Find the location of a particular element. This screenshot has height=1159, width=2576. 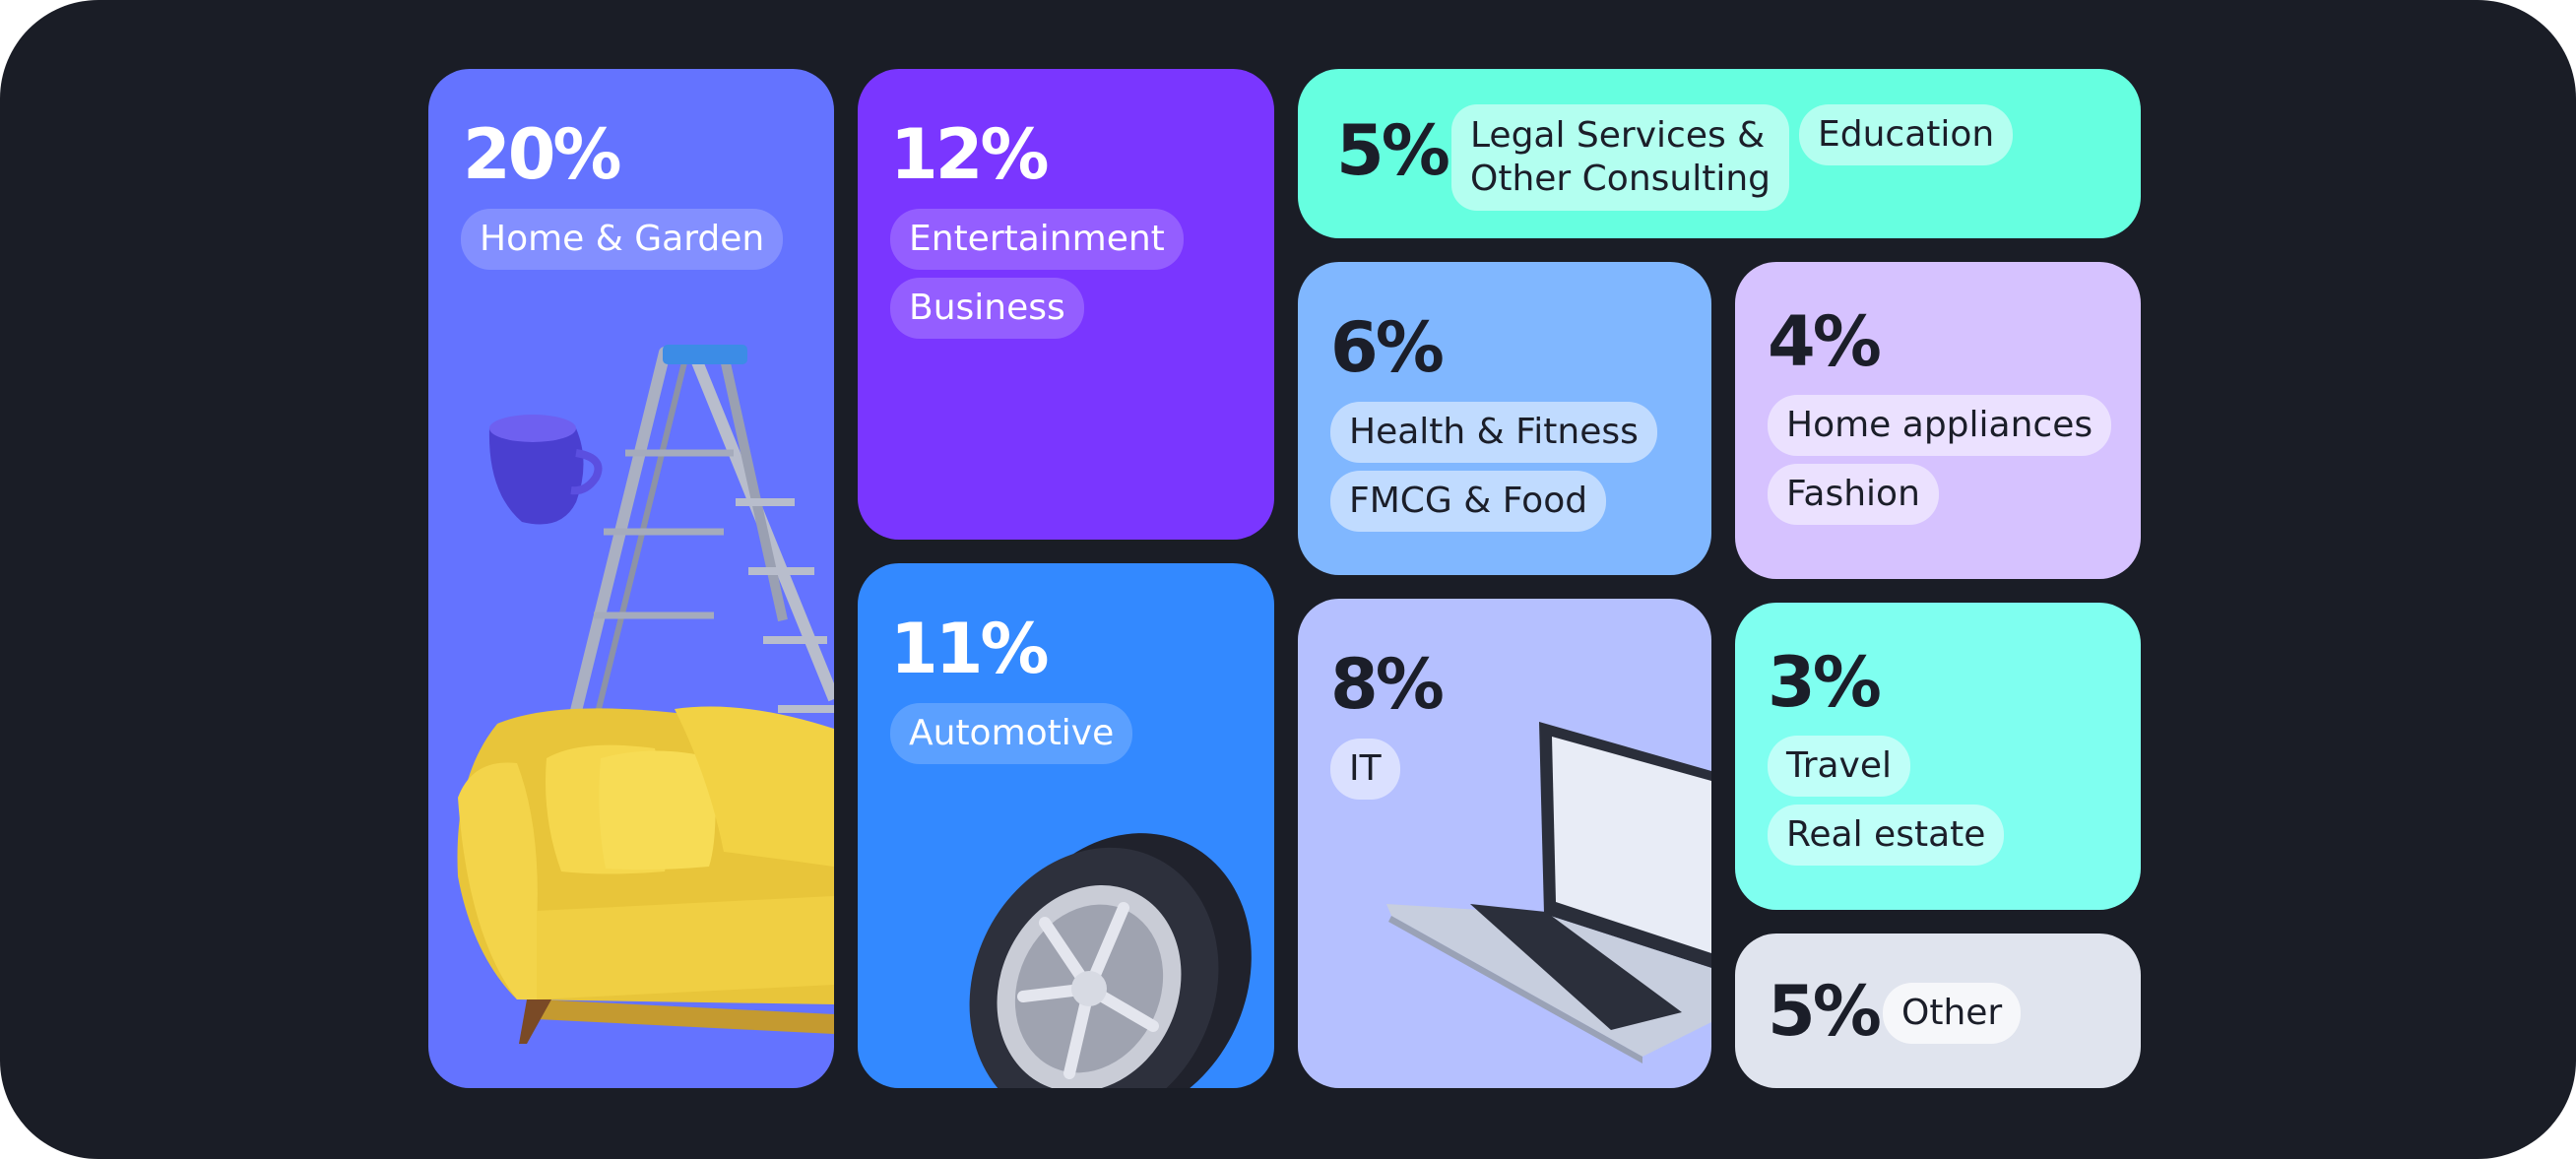

tag-travel: Travel is located at coordinates (1839, 767).